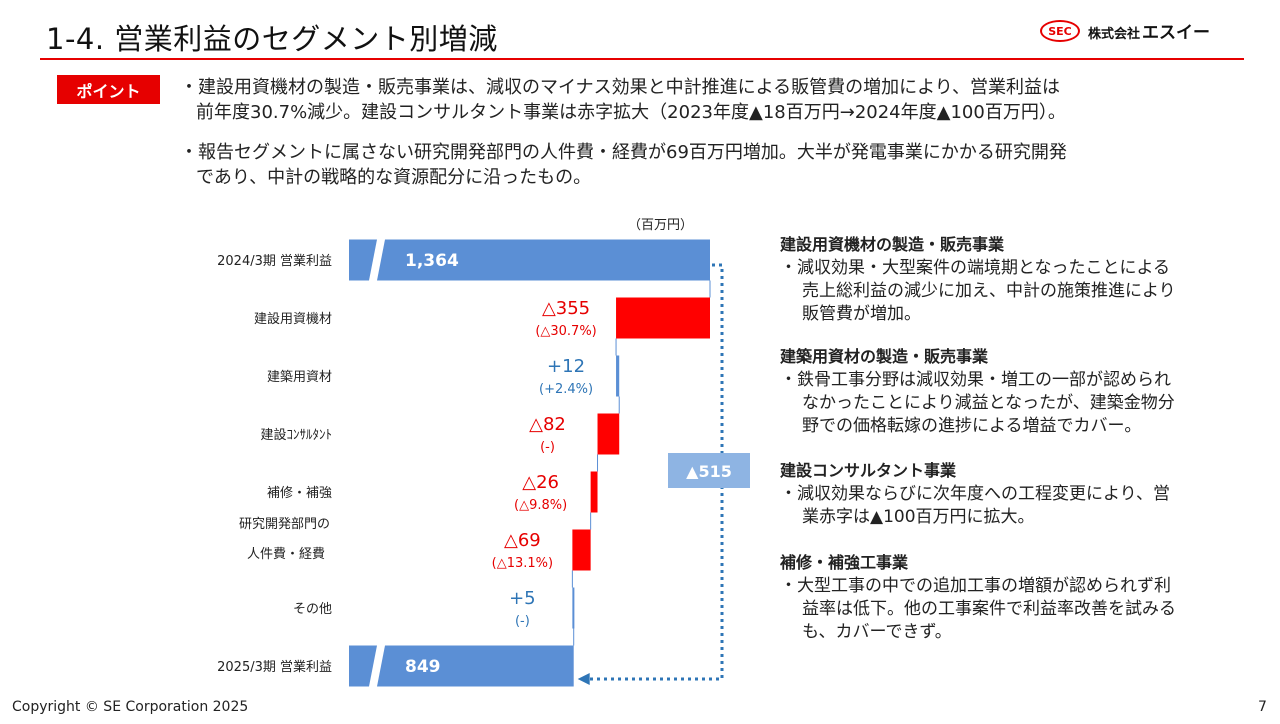 This screenshot has height=724, width=1280. Describe the element at coordinates (522, 540) in the screenshot. I see `step-value-label: △69` at that location.